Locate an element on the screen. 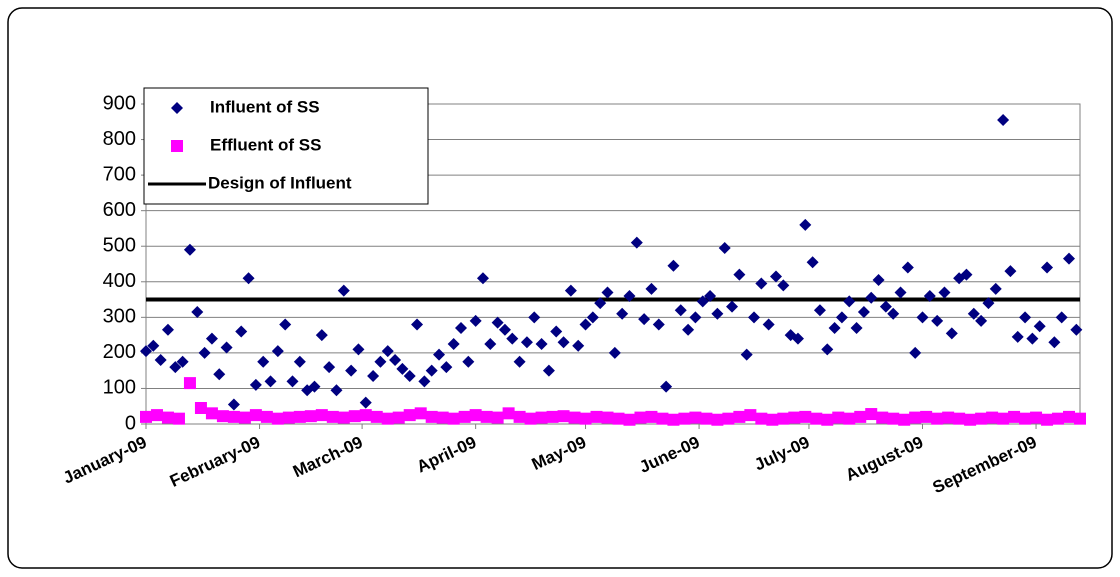  y-tick-label: 200 is located at coordinates (119, 352).